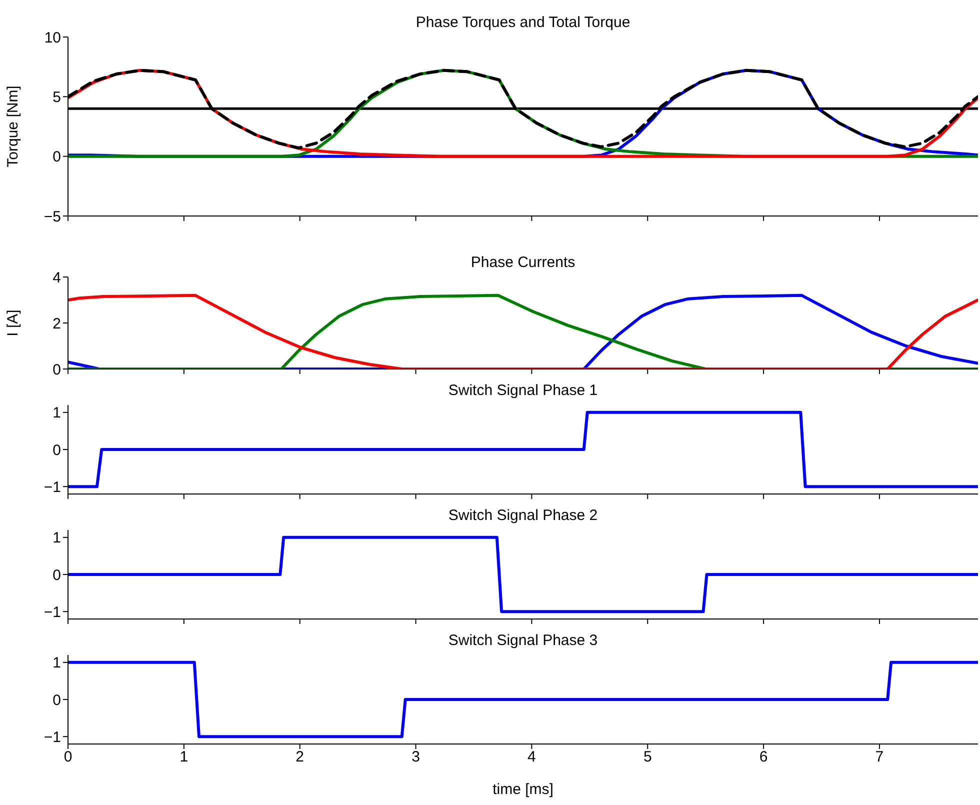  I want to click on x-tick-label: 3, so click(416, 757).